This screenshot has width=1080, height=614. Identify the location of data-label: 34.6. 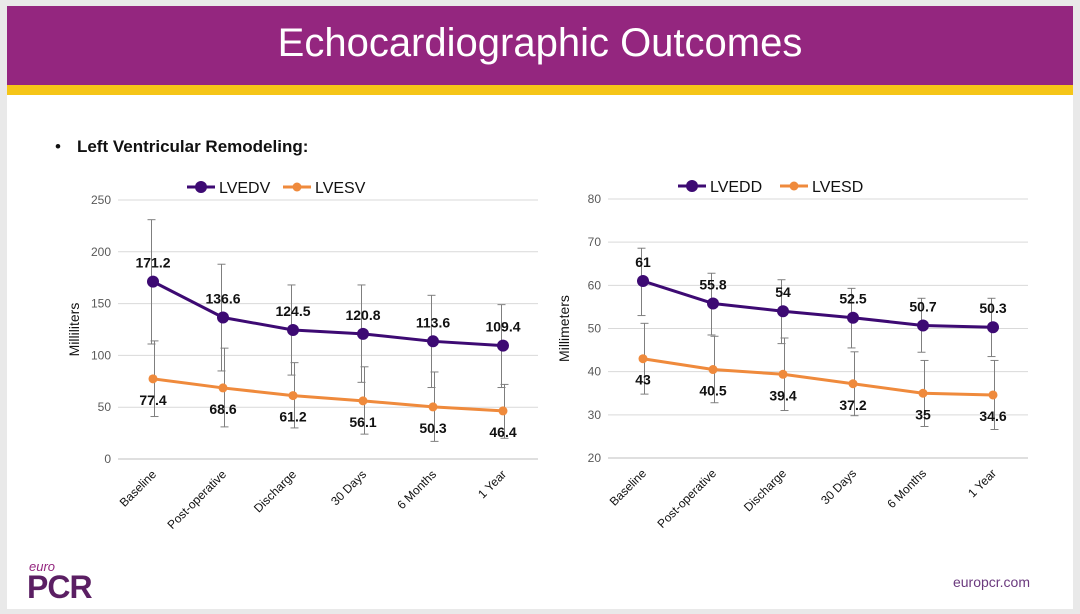
(992, 416).